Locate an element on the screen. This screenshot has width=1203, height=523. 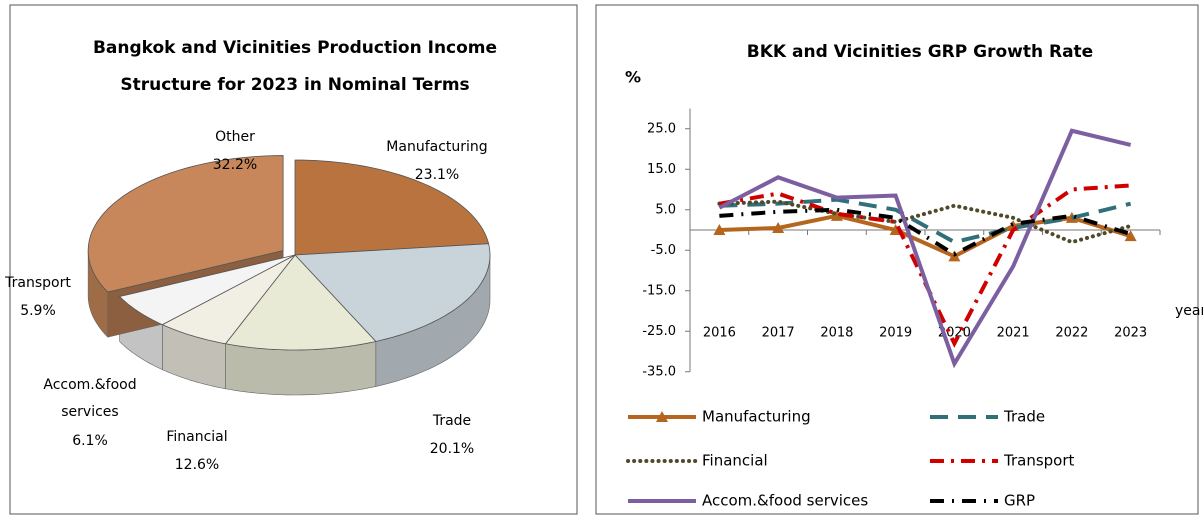
x-axis-label: year is located at coordinates (1189, 311).